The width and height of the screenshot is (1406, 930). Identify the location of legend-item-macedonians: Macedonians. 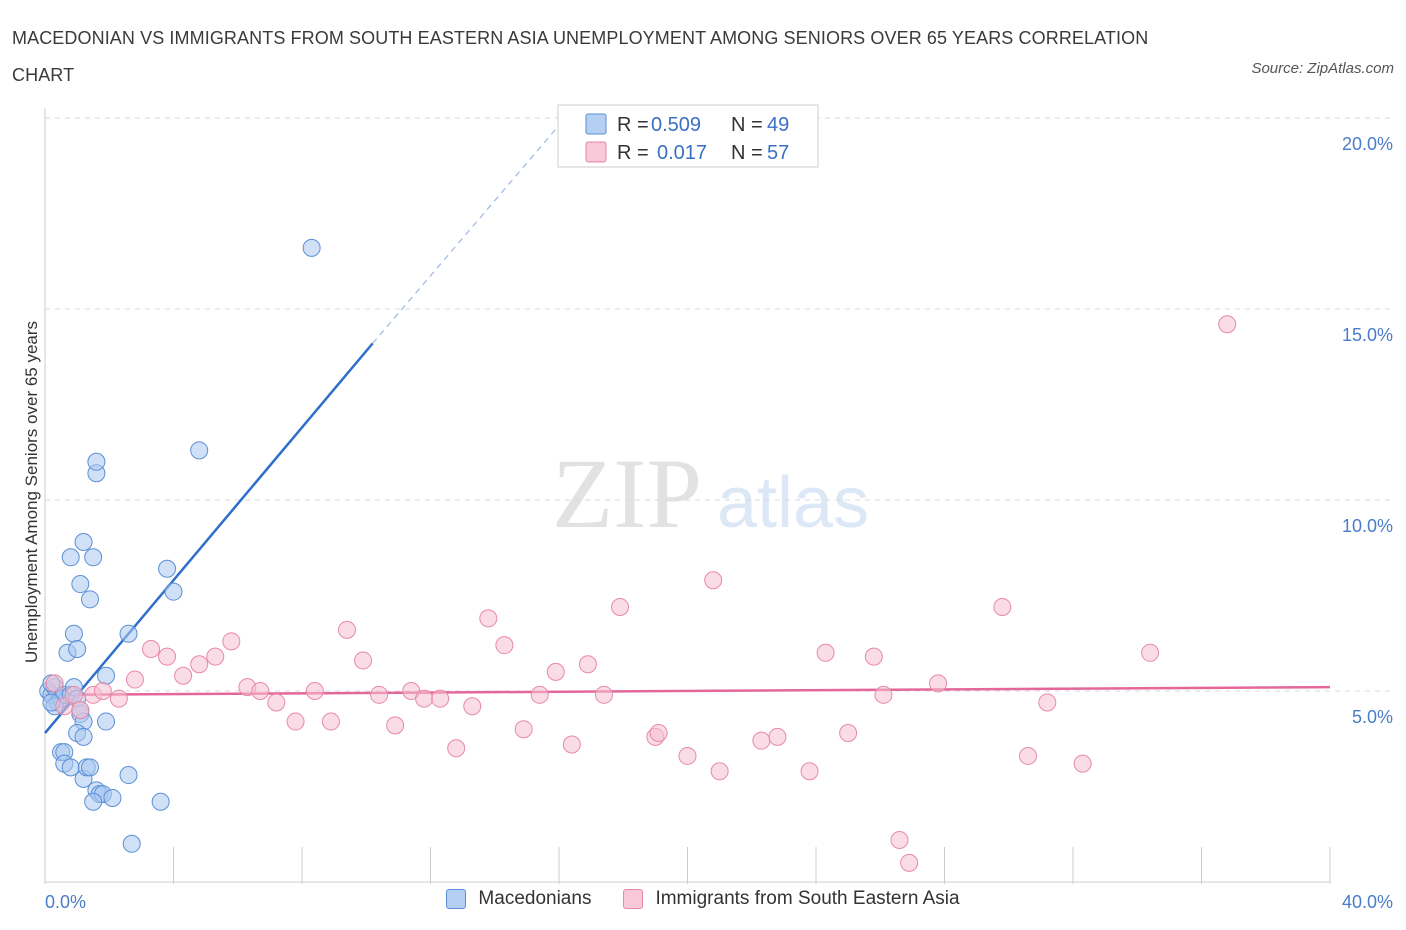
(518, 899).